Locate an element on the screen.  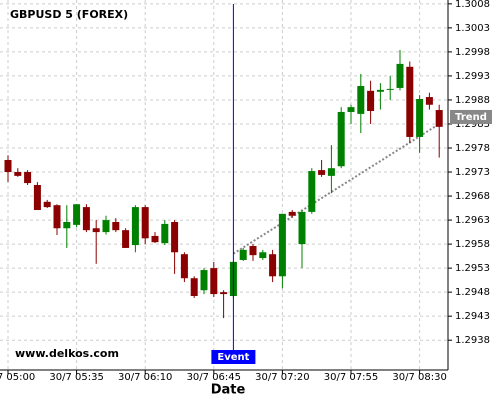
watermark: www.delkos.com is located at coordinates (67, 353).